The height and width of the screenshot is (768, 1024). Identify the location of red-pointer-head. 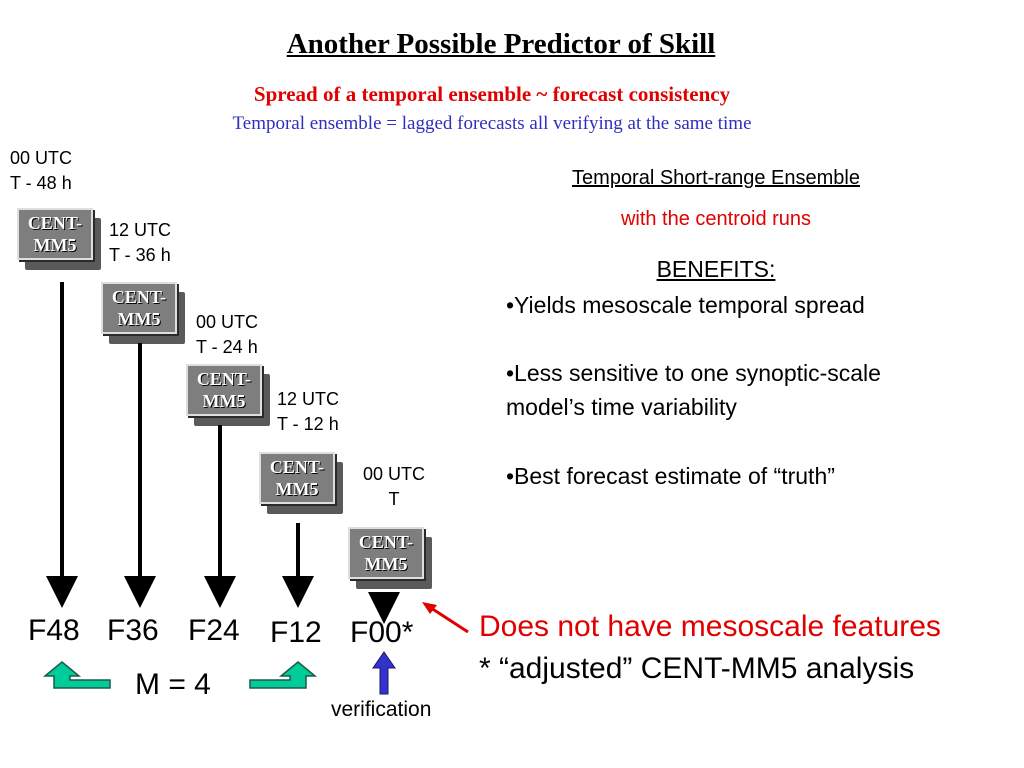
(429, 608).